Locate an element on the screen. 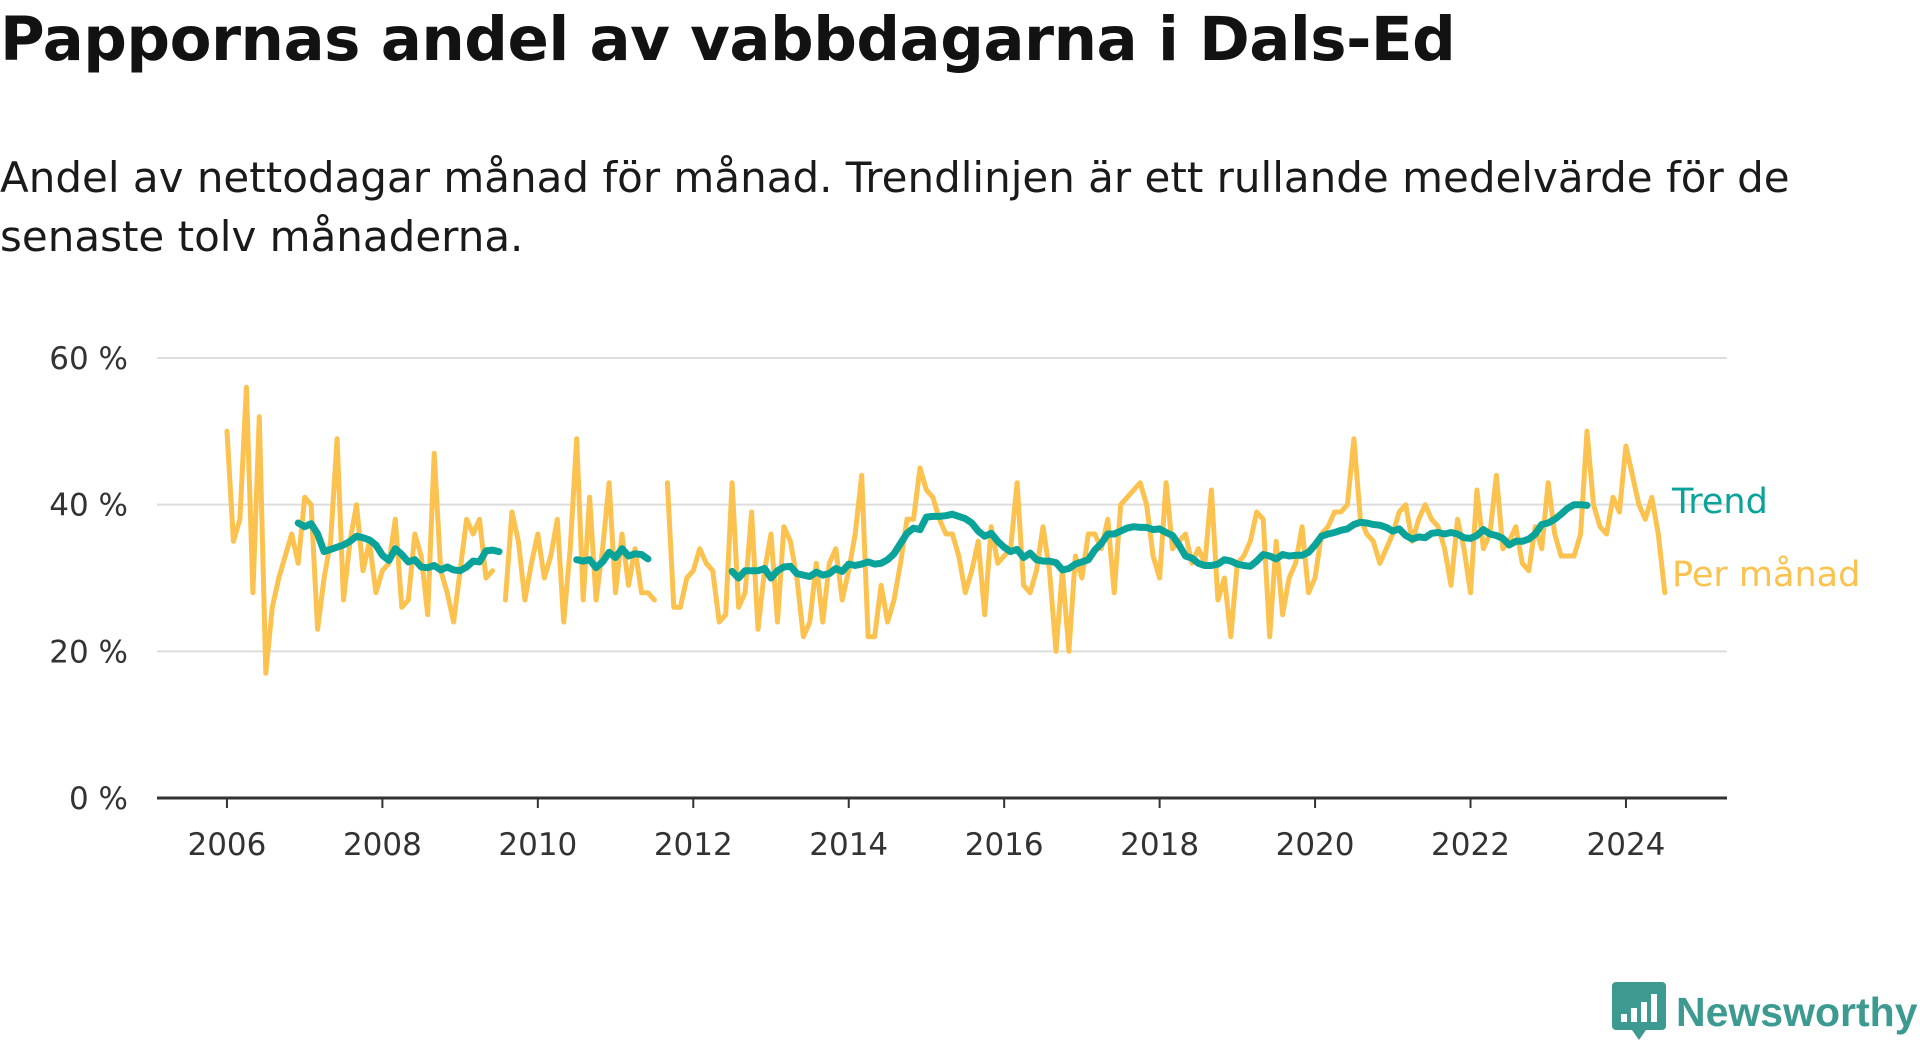 Image resolution: width=1920 pixels, height=1042 pixels. y-tick-label: 40 % is located at coordinates (88, 506).